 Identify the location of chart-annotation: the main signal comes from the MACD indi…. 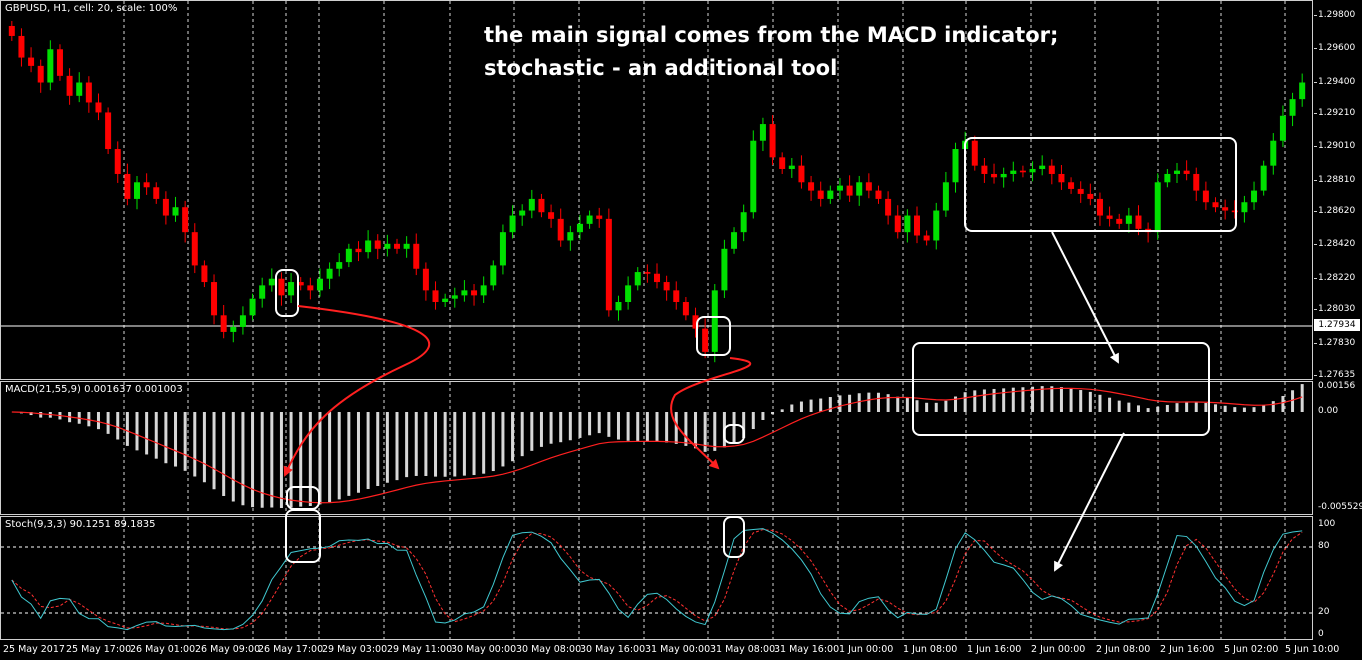
(771, 52).